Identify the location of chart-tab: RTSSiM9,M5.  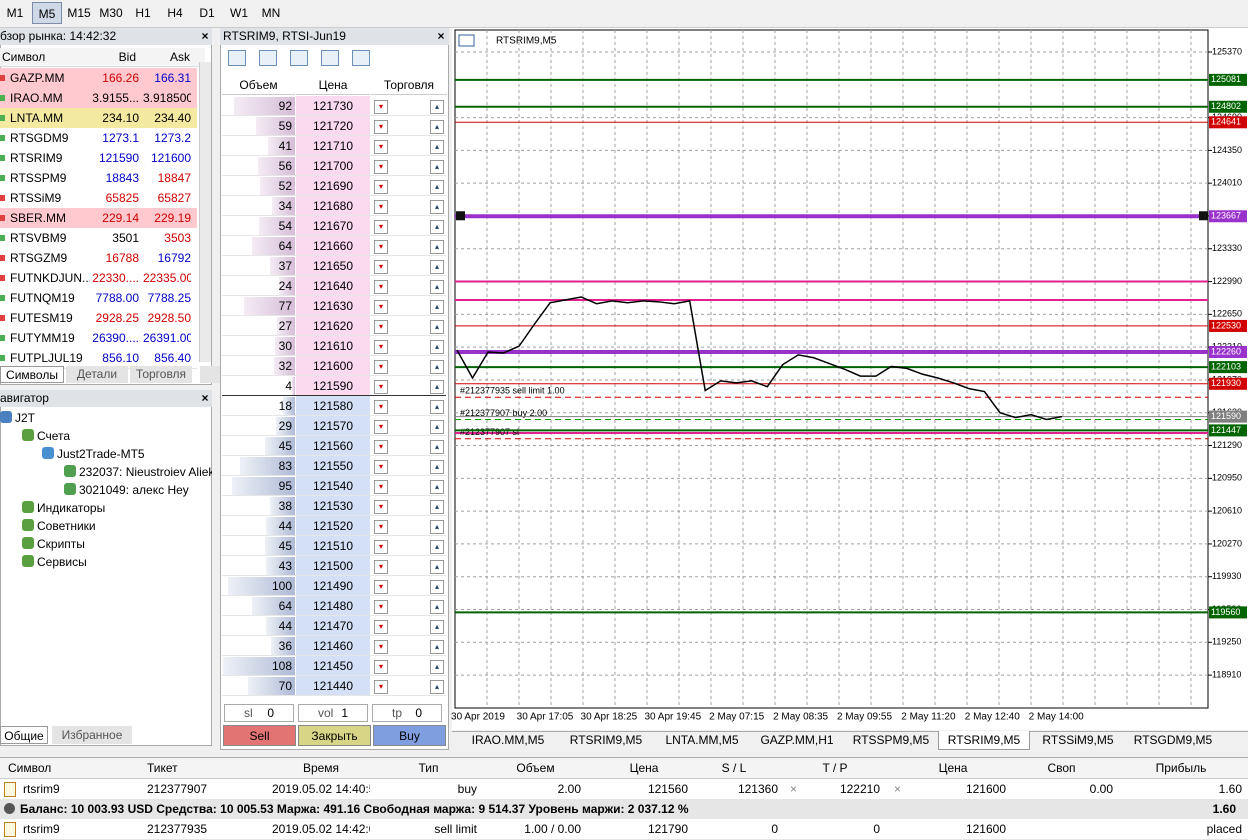
(1078, 740).